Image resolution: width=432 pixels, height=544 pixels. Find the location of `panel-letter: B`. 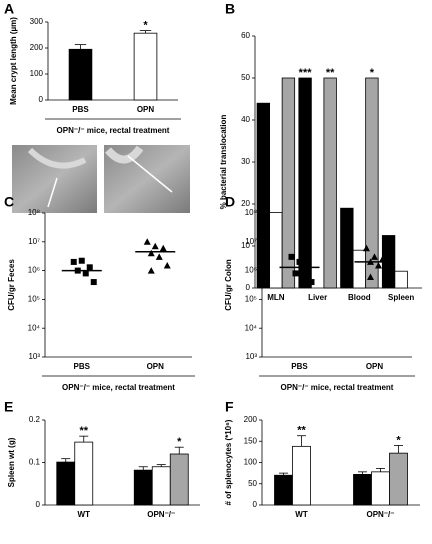

panel-letter: B is located at coordinates (230, 9).